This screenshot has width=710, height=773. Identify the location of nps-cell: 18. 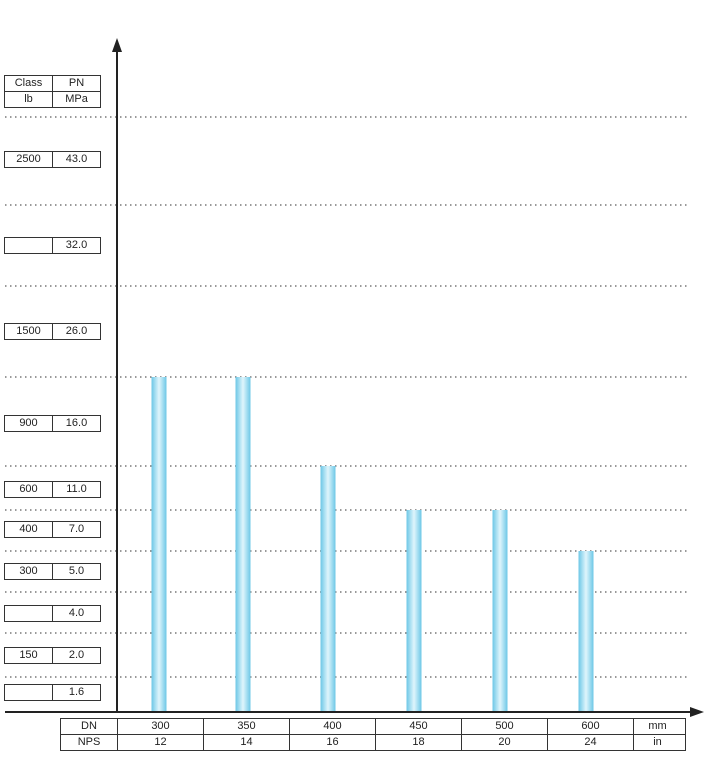
(418, 742).